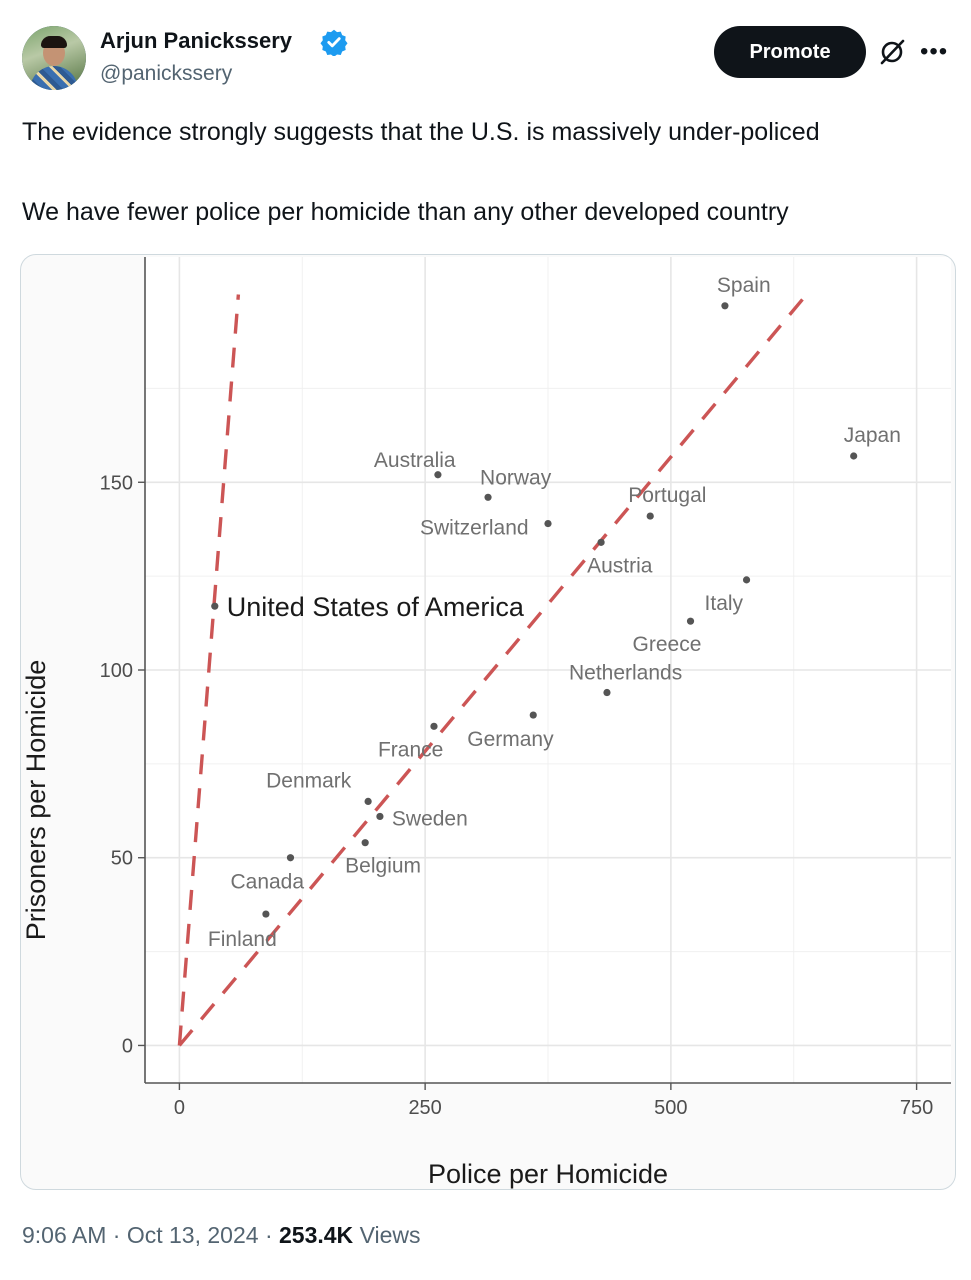 Image resolution: width=971 pixels, height=1280 pixels. I want to click on point-label: Norway, so click(516, 477).